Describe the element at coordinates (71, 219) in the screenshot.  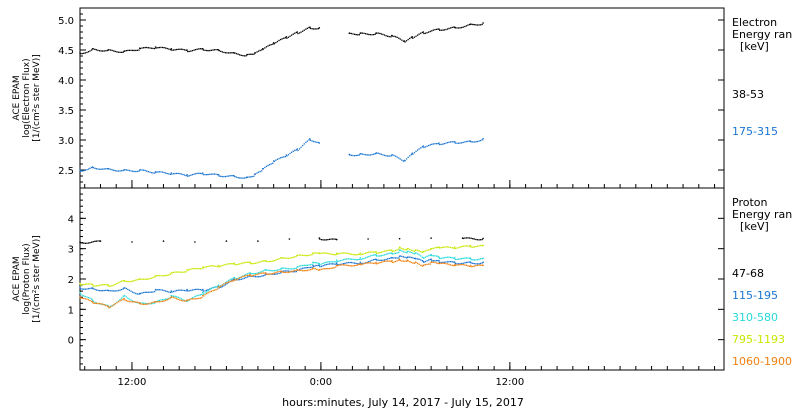
I see `proton-y-tick-label: 4` at that location.